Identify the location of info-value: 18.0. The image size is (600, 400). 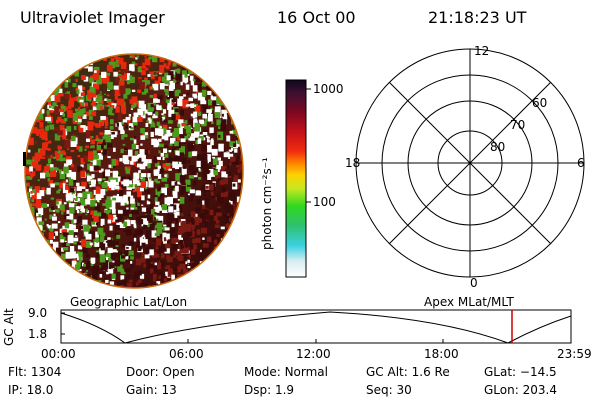
(40, 390).